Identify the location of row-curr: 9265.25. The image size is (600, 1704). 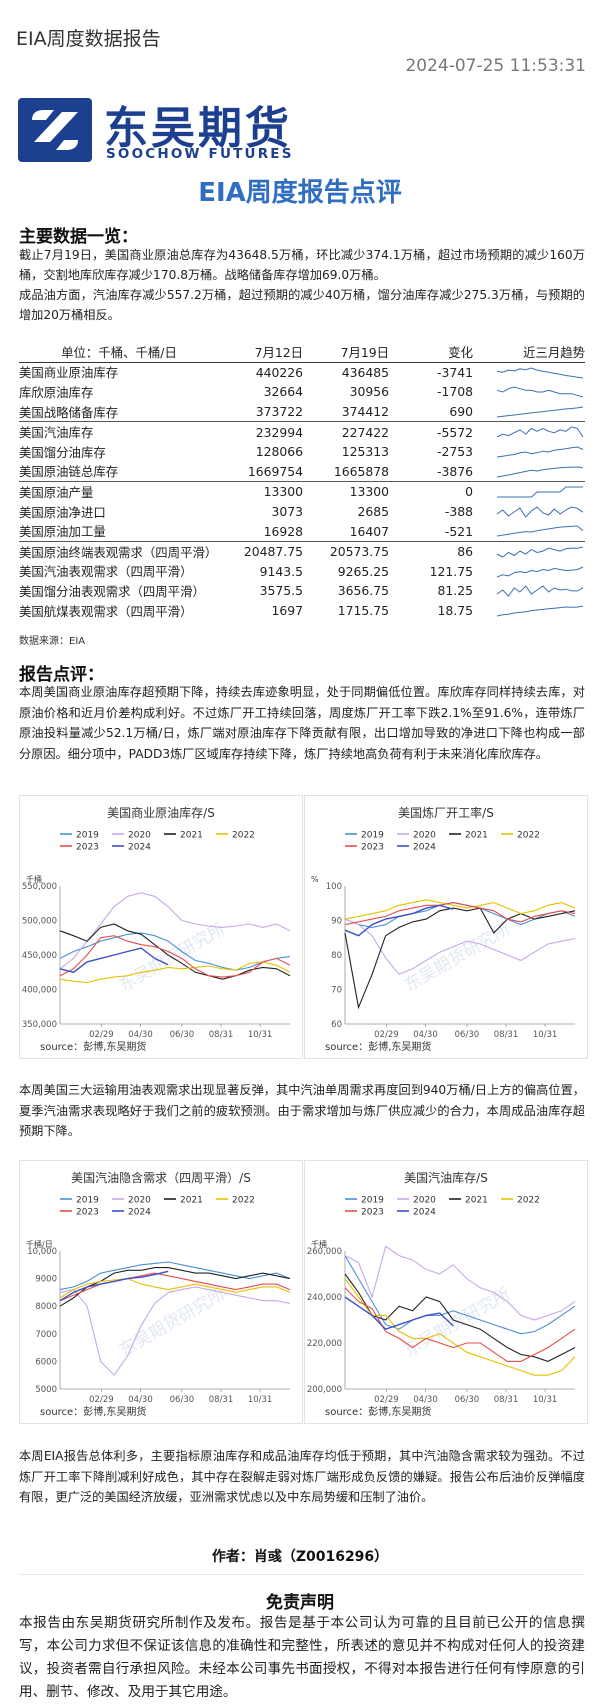
(363, 571).